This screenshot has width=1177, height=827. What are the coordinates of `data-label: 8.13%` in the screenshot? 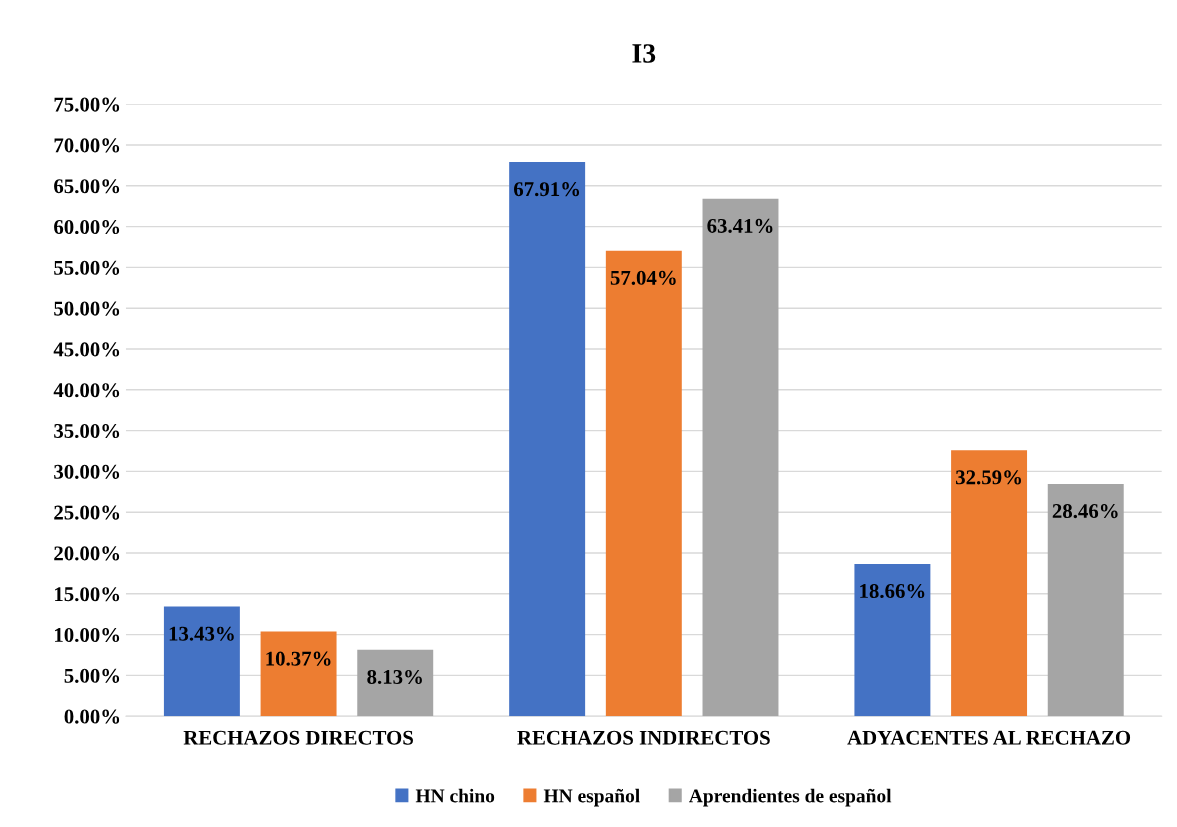 It's located at (394, 677).